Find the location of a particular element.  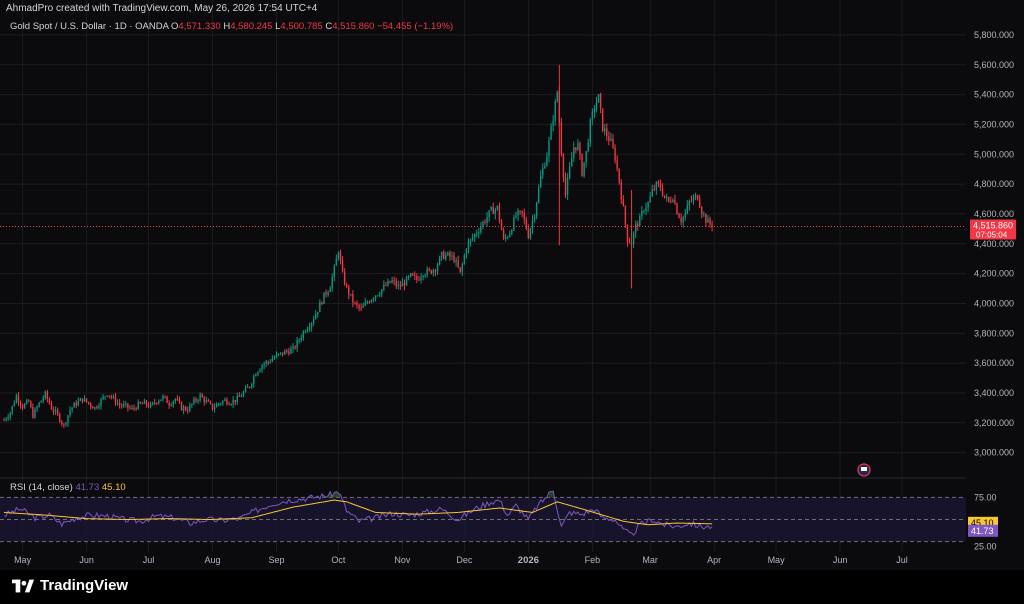

price-axis-label: 4,800.000 is located at coordinates (994, 184).